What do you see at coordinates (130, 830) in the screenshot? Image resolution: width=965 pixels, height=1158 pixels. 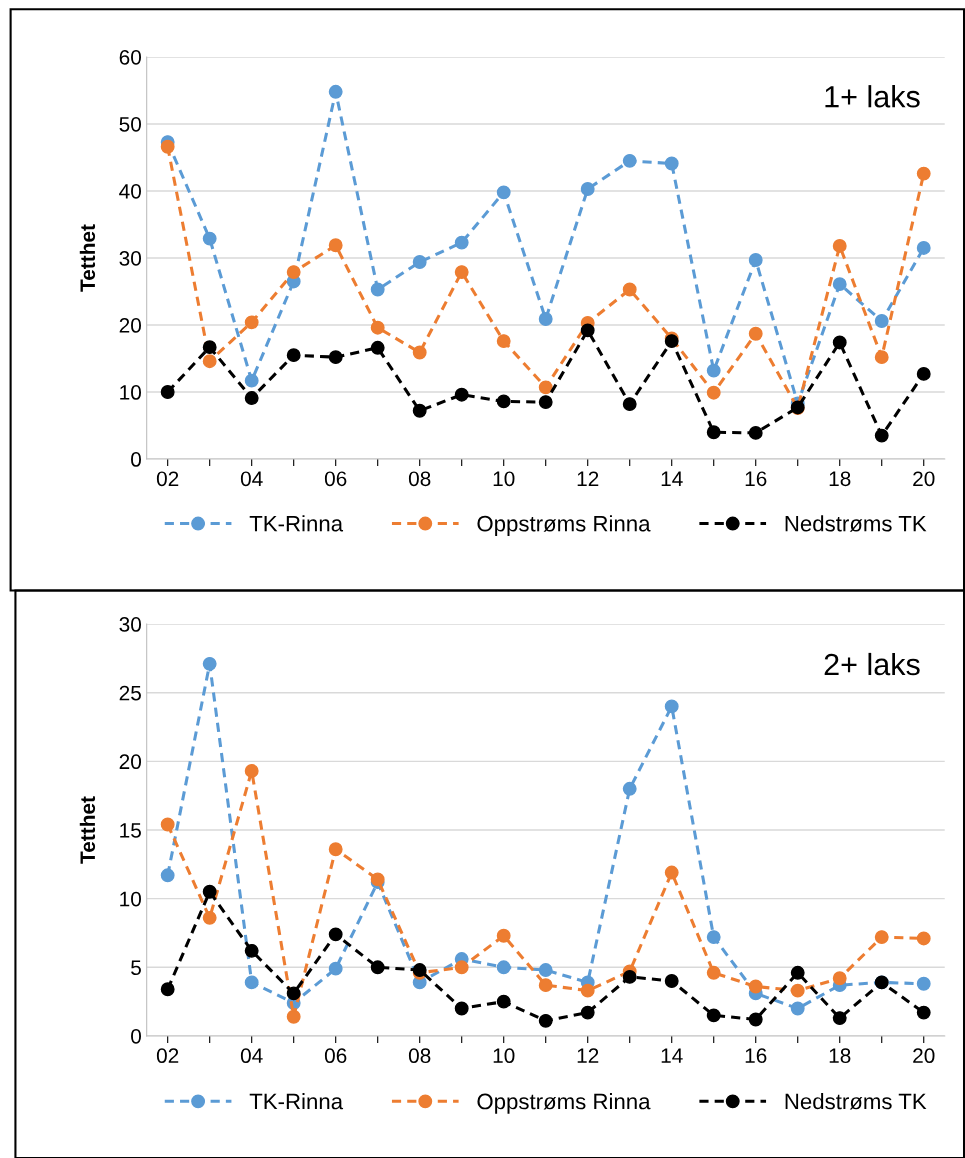 I see `y-tick-label: 15` at bounding box center [130, 830].